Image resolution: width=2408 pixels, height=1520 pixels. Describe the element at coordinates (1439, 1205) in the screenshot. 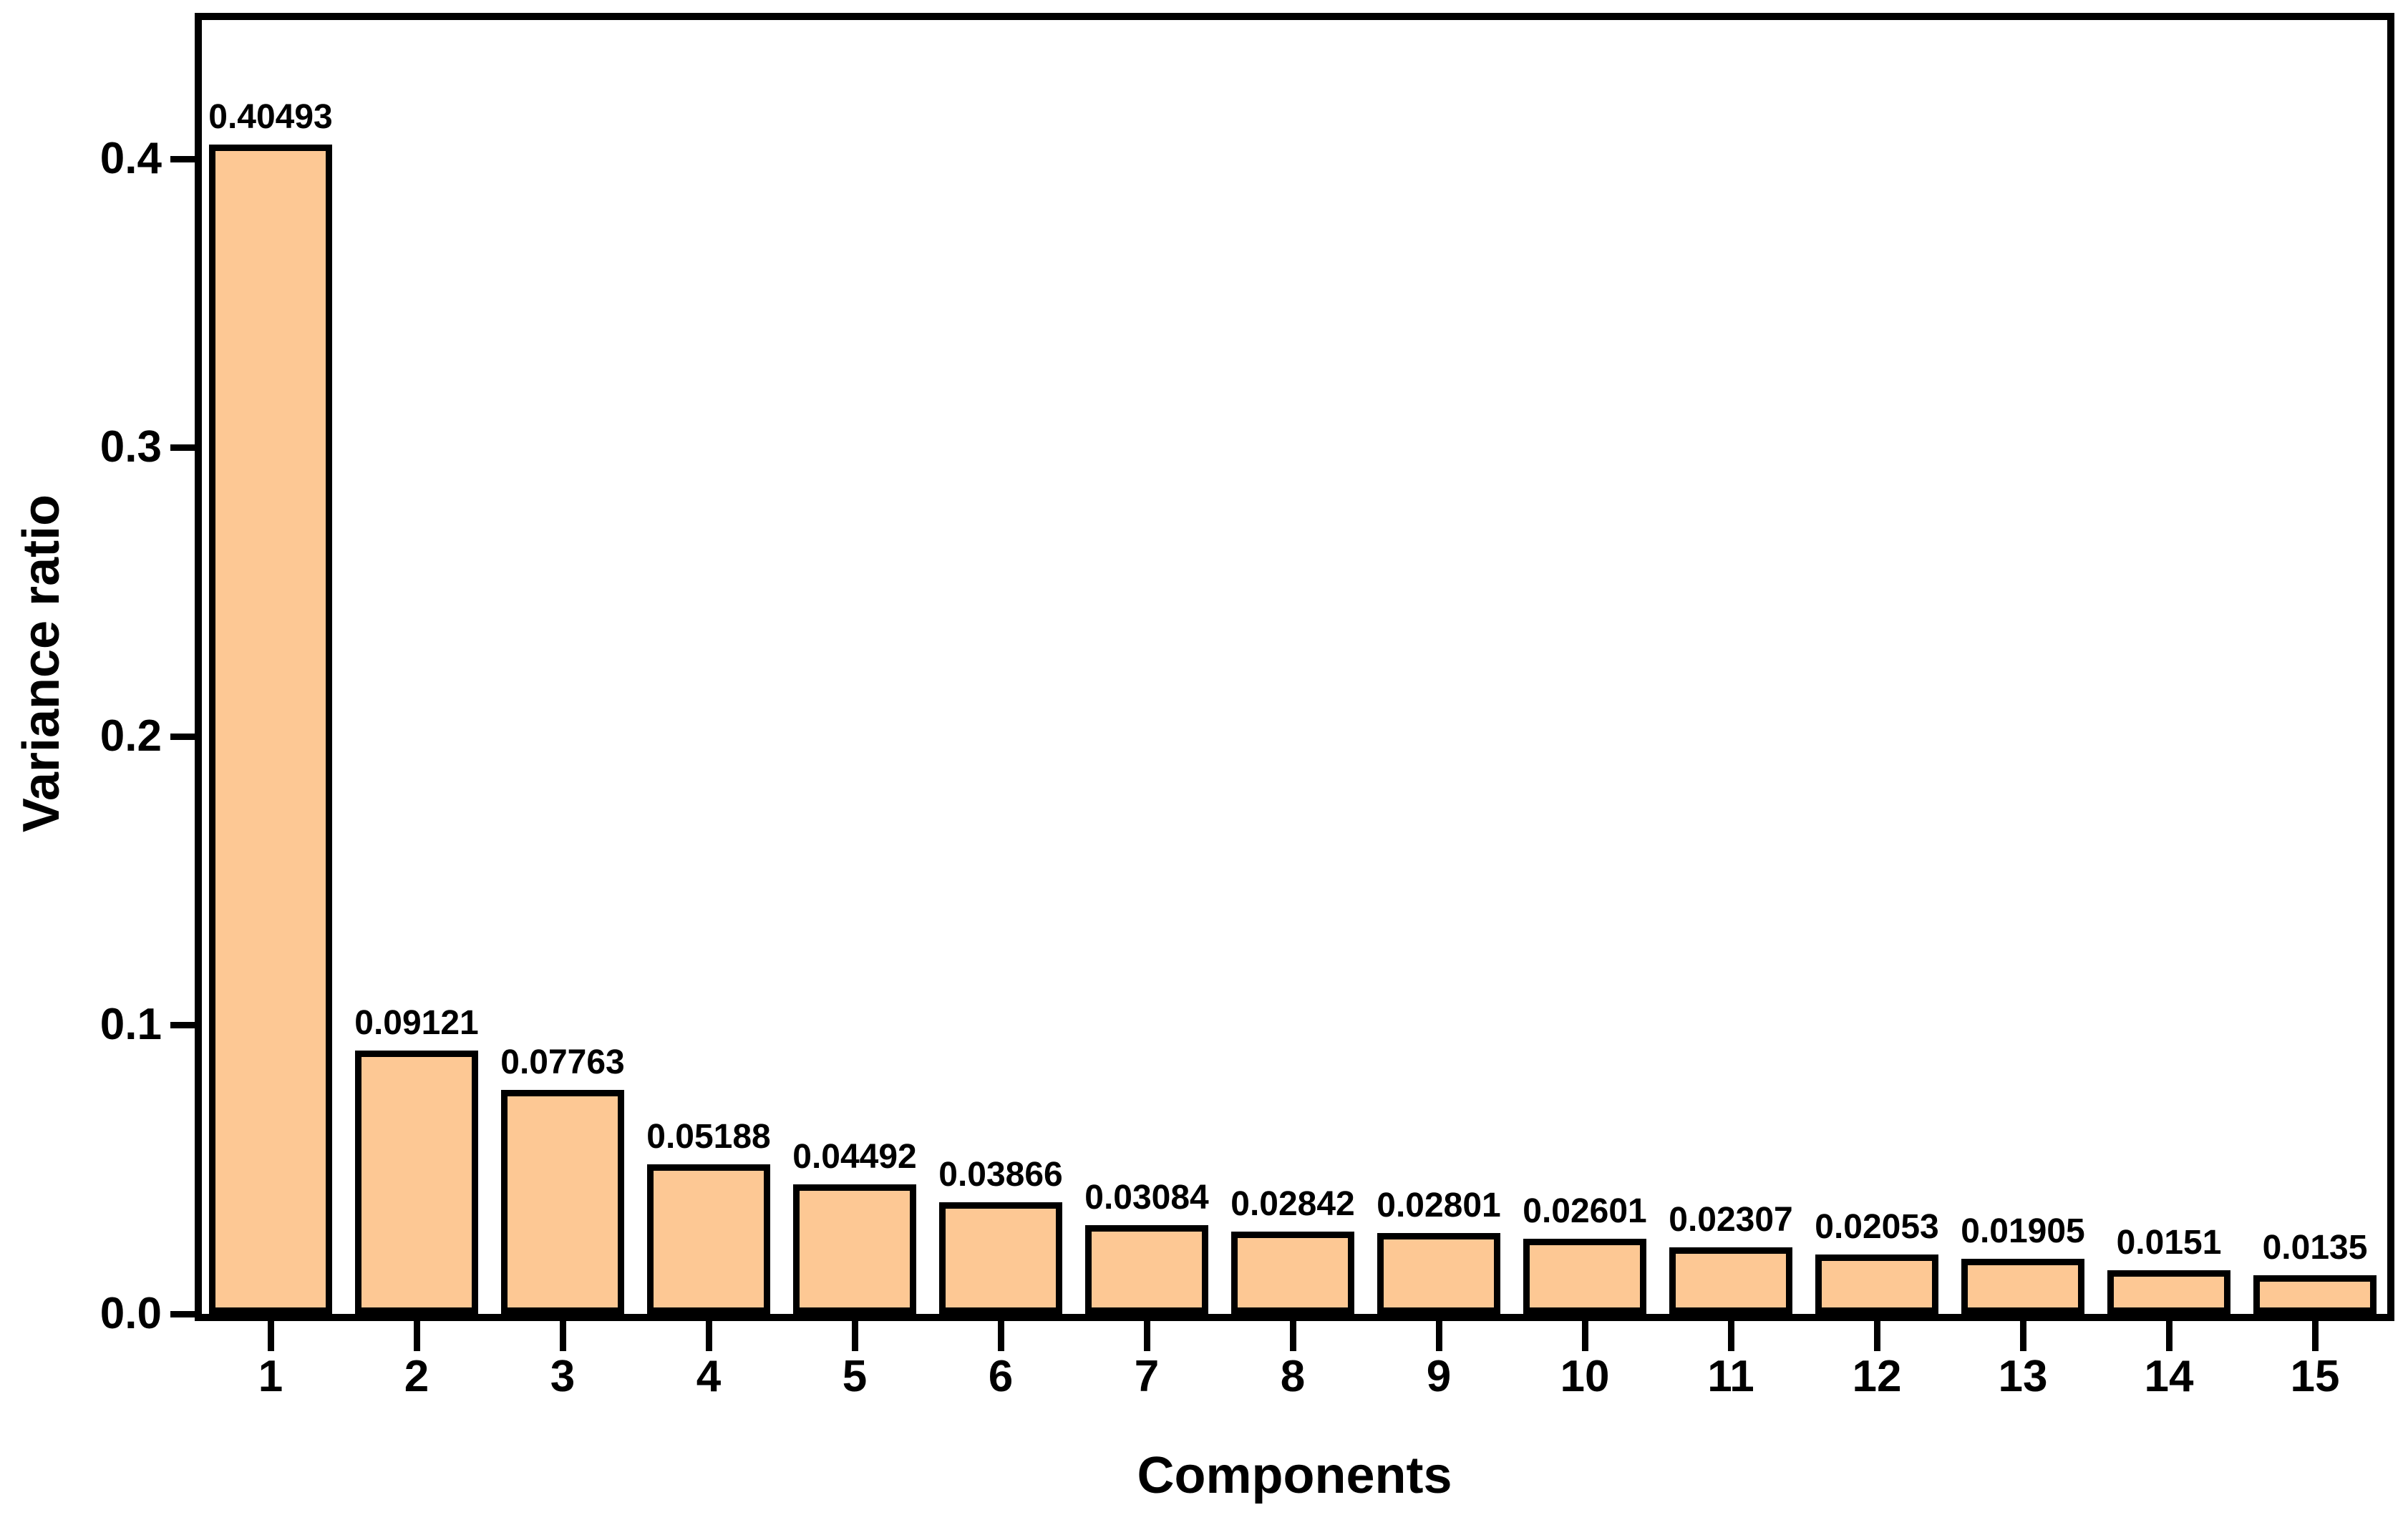

I see `bar-value-label: 0.02801` at that location.